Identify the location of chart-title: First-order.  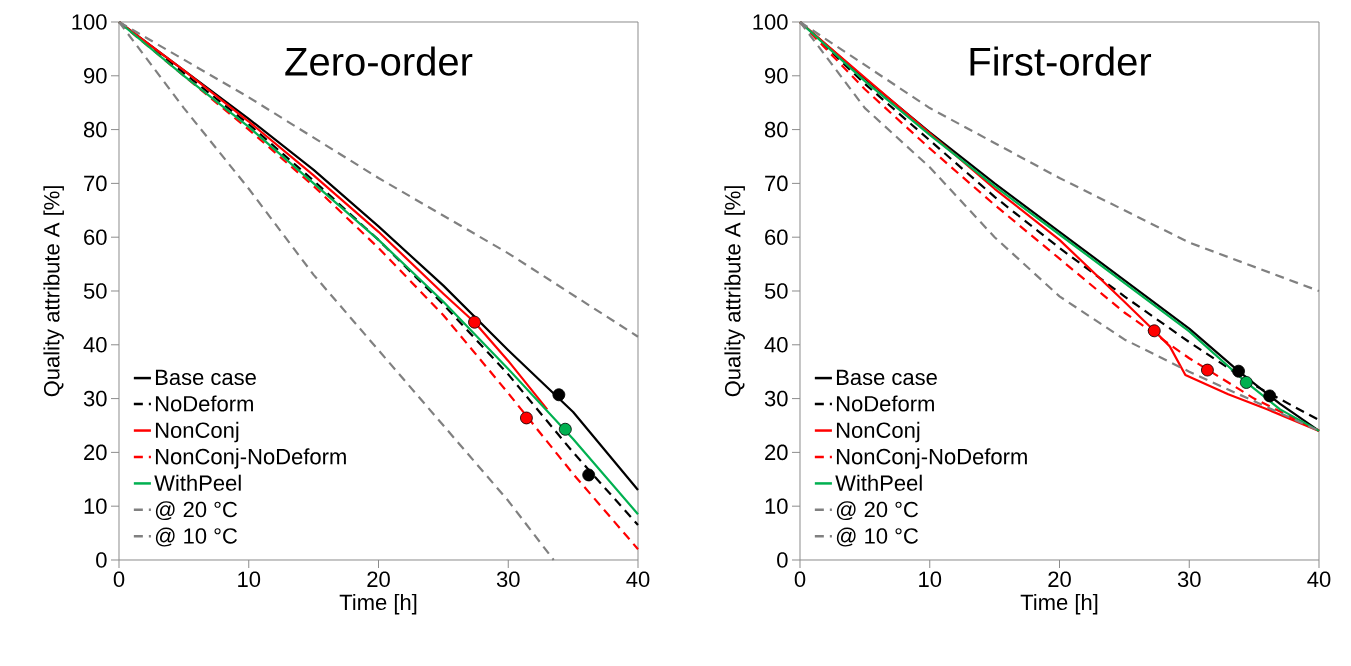
(1061, 61).